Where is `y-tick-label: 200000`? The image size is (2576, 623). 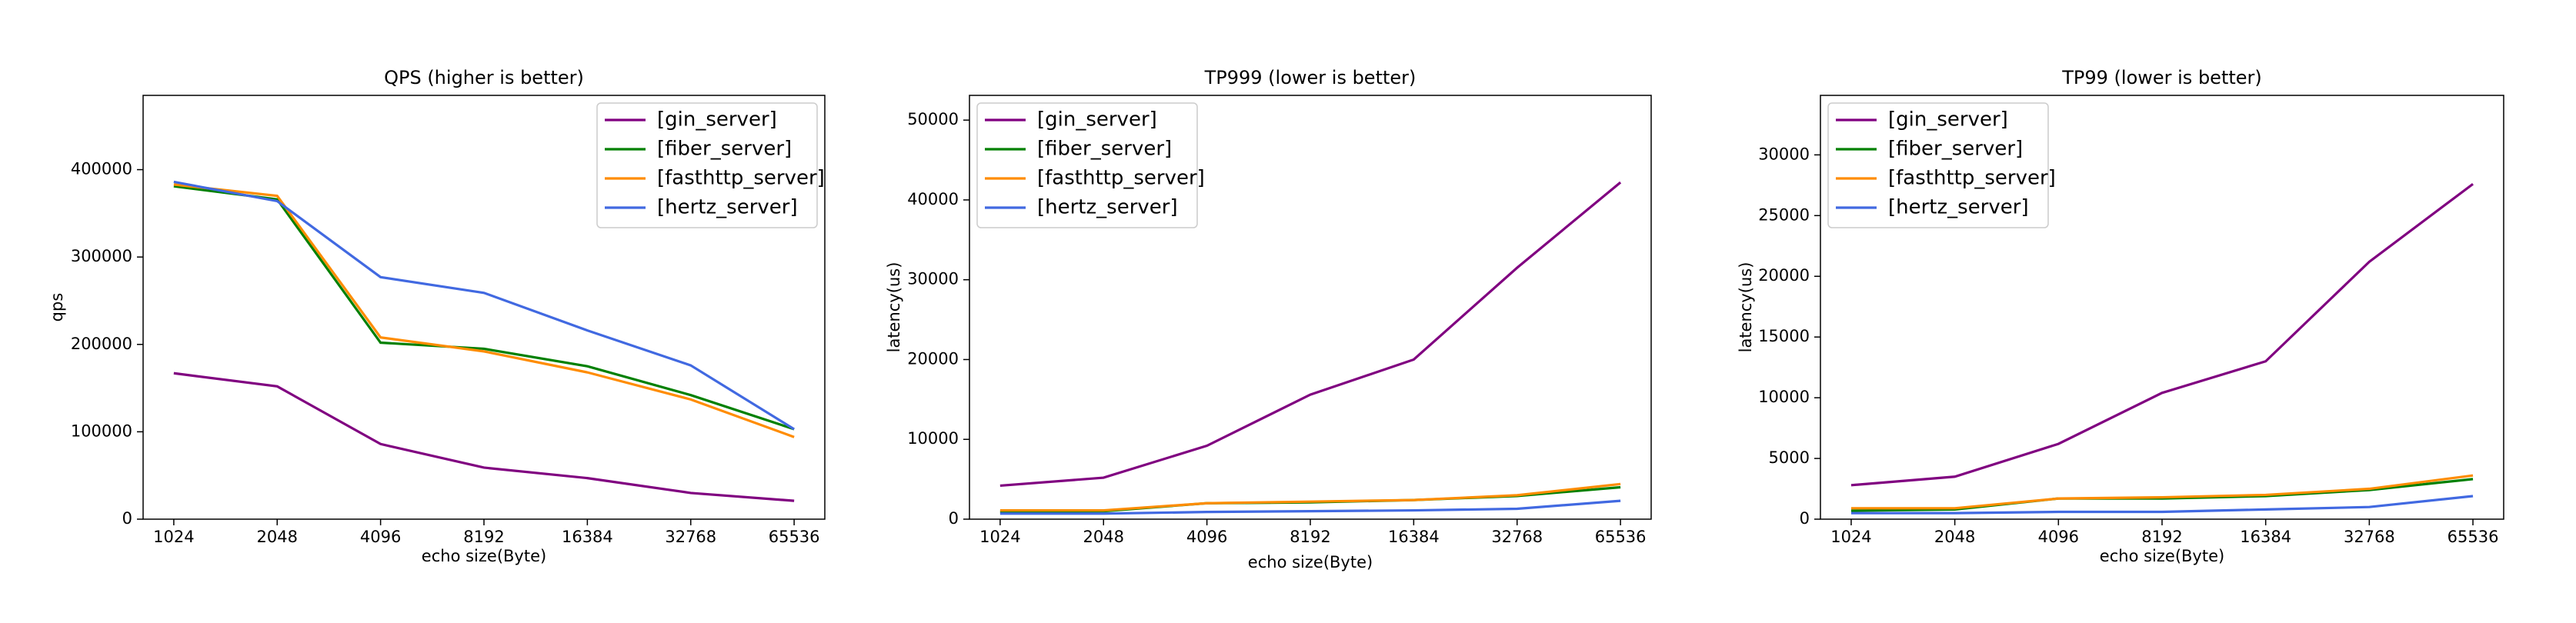
y-tick-label: 200000 is located at coordinates (101, 344).